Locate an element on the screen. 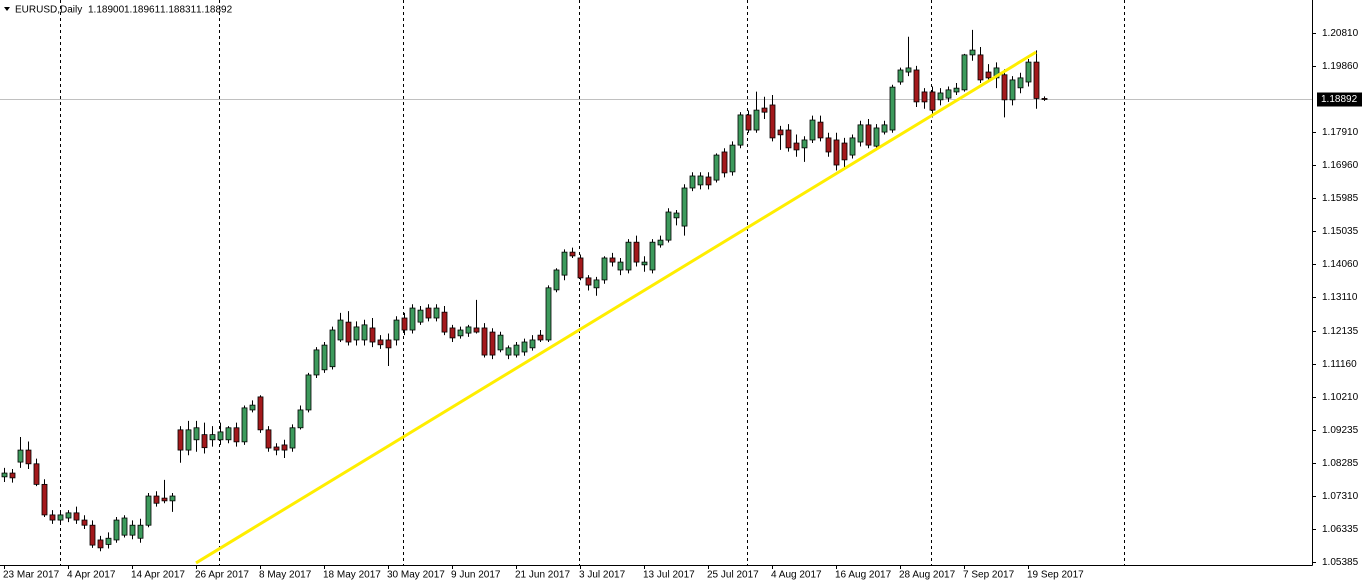 The image size is (1362, 585). y-tick-label: 1.16960 is located at coordinates (1340, 165).